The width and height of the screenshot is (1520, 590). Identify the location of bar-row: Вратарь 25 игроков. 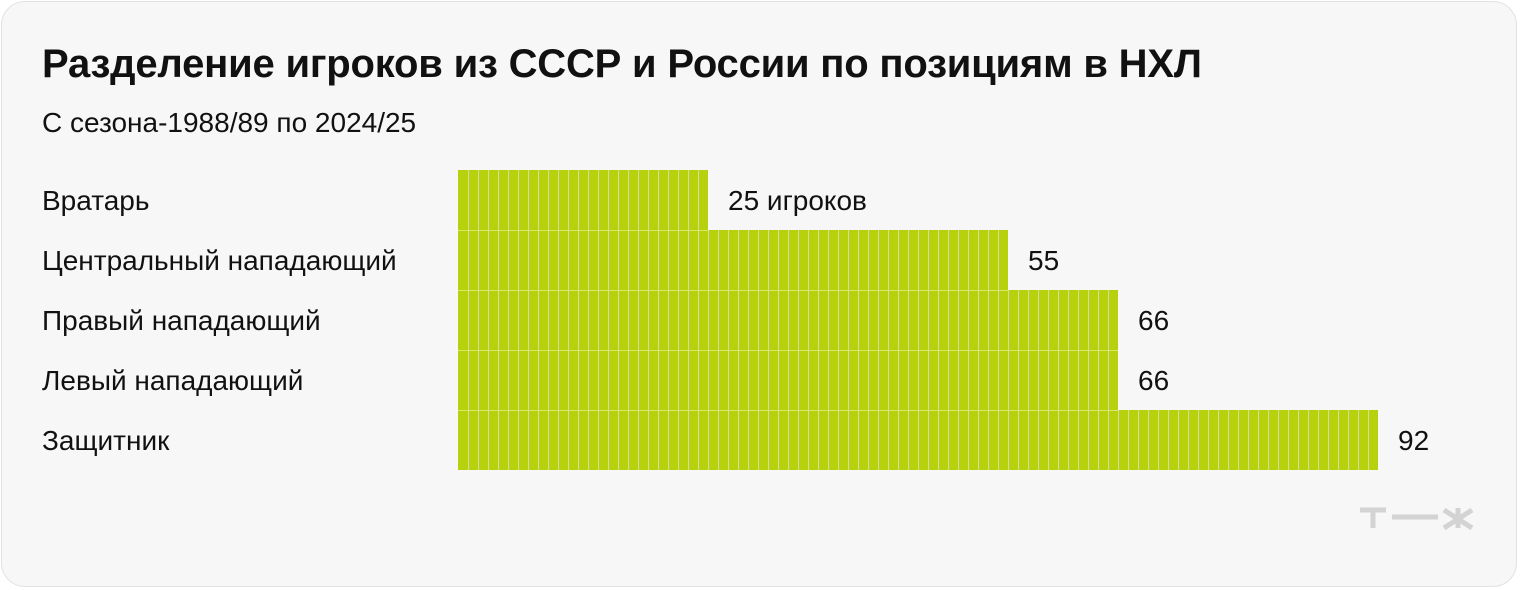
(454, 200).